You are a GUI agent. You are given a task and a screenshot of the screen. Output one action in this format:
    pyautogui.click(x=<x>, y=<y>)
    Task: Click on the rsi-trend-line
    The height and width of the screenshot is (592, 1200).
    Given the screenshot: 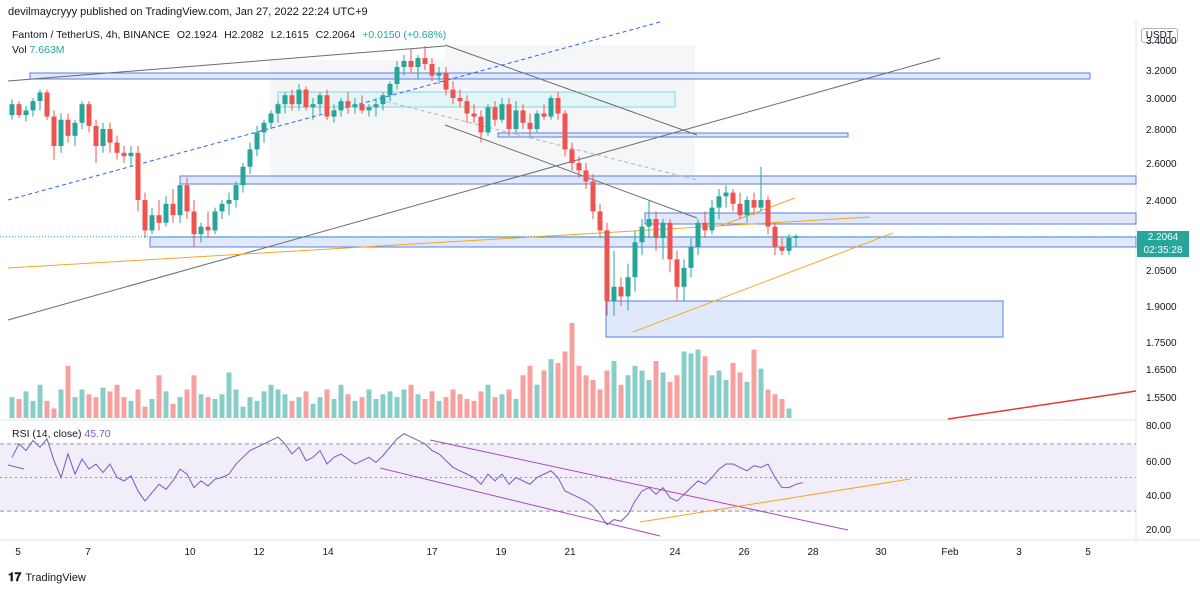 What is the action you would take?
    pyautogui.click(x=639, y=485)
    